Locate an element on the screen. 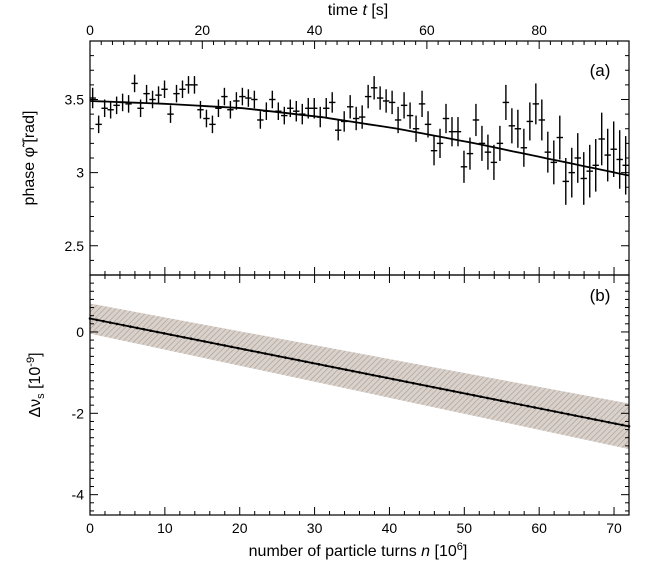 This screenshot has height=571, width=646. x-tick-label: 70 is located at coordinates (614, 528).